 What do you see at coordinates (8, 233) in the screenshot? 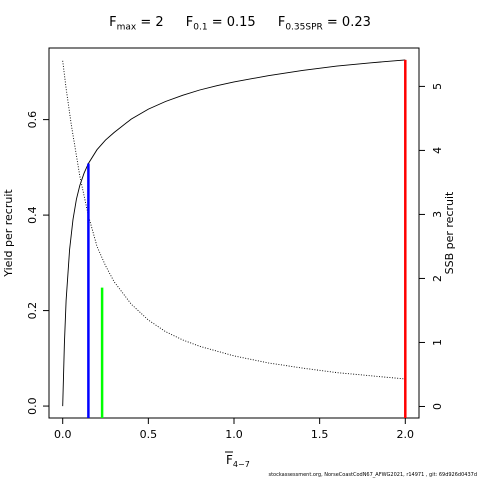
I see `y-axis-left-label: Yield per recruit` at bounding box center [8, 233].